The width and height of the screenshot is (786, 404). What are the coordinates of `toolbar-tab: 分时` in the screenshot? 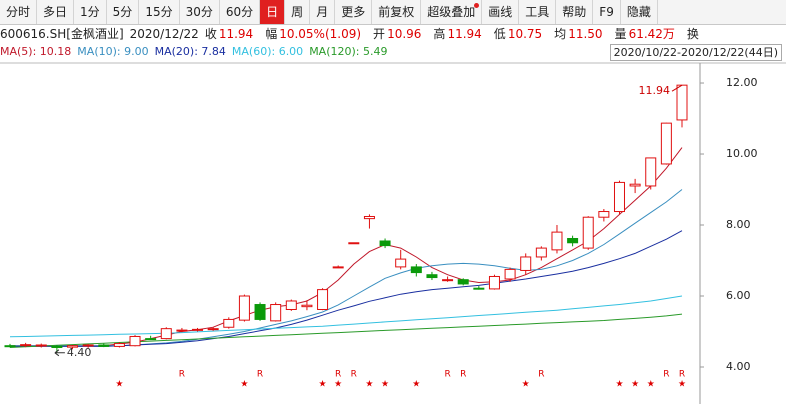 It's located at (19, 12).